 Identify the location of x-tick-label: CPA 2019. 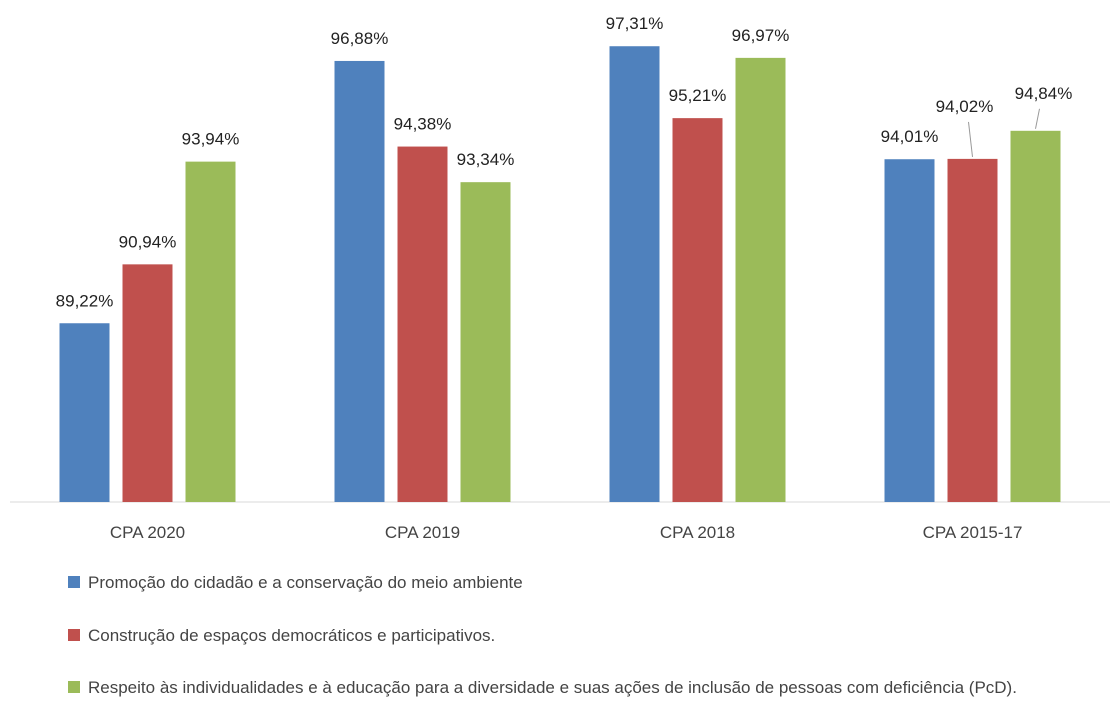
(422, 532).